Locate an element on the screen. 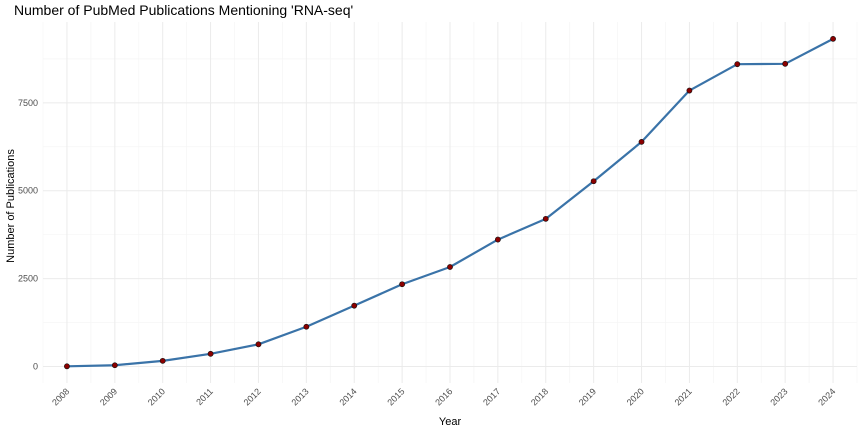 This screenshot has height=432, width=864. y-axis-label: Number of Publications is located at coordinates (11, 206).